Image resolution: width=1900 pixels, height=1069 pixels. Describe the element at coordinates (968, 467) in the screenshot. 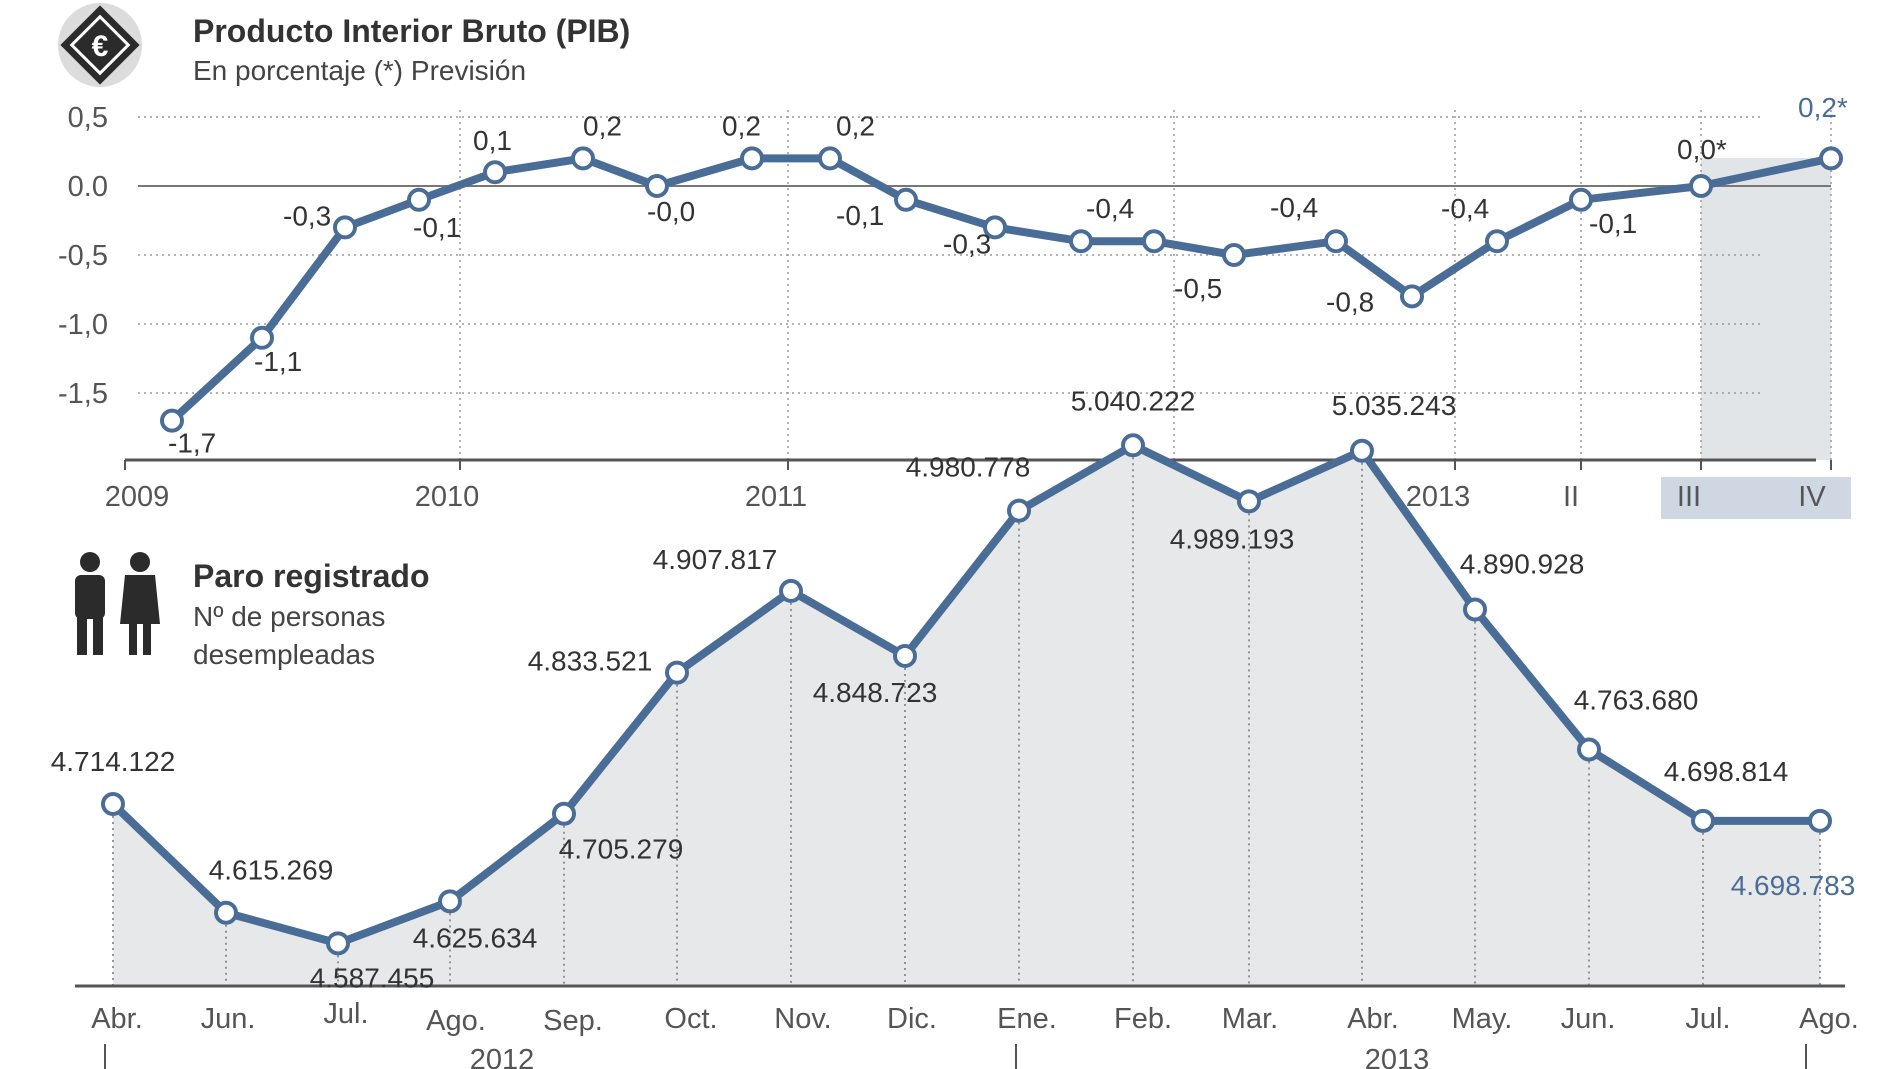

I see `paro-data-label: 4.980.778` at that location.